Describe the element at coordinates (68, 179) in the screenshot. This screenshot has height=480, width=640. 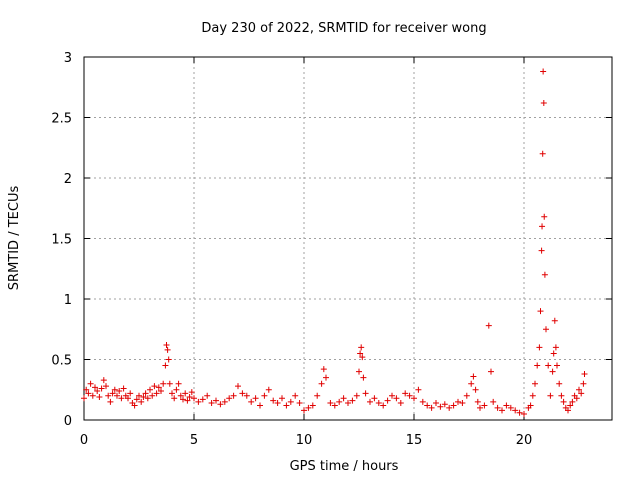
I see `y-tick-label: 2` at that location.